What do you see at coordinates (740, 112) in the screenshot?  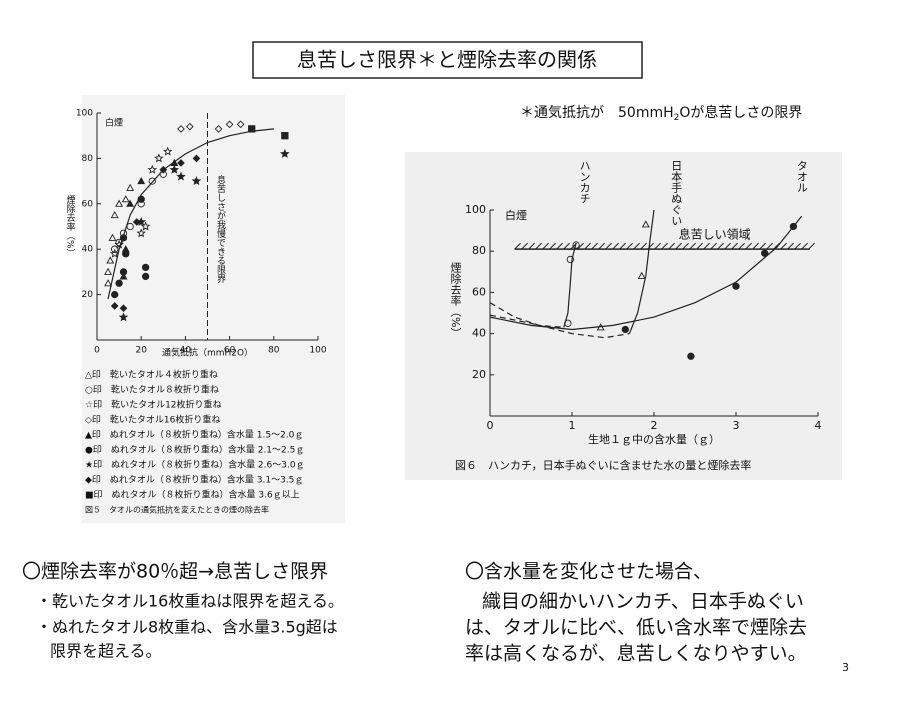 I see `note-part: Oが息苦しさの限界` at bounding box center [740, 112].